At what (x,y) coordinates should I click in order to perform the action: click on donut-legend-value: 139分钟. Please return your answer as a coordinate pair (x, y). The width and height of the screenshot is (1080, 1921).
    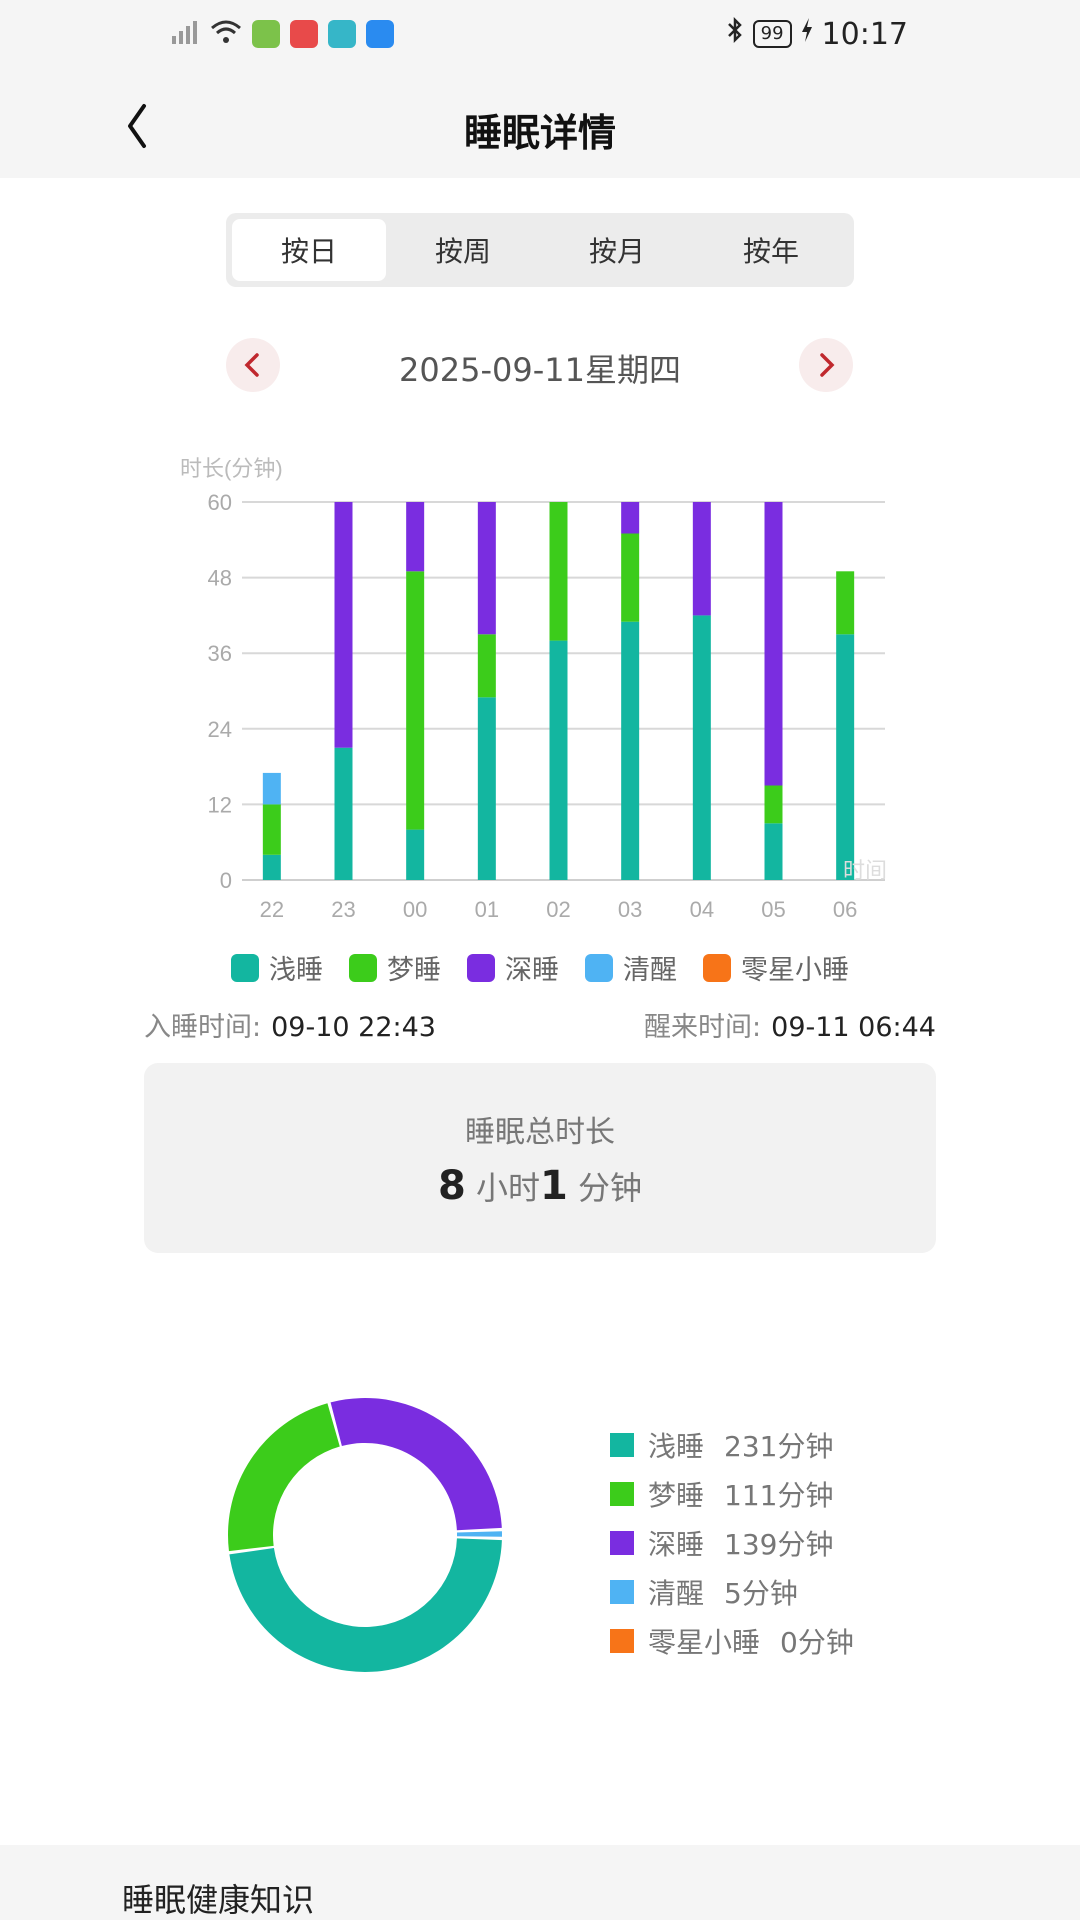
    Looking at the image, I should click on (779, 1544).